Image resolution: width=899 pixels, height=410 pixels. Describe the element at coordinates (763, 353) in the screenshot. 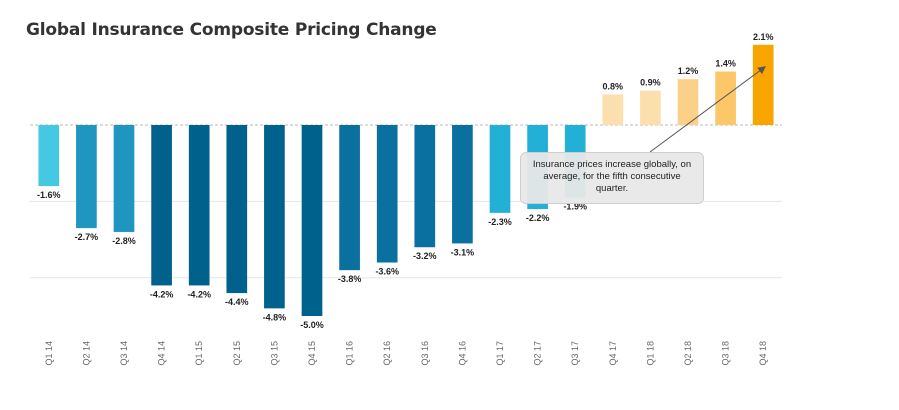

I see `x-tick-label: Q4 18` at that location.